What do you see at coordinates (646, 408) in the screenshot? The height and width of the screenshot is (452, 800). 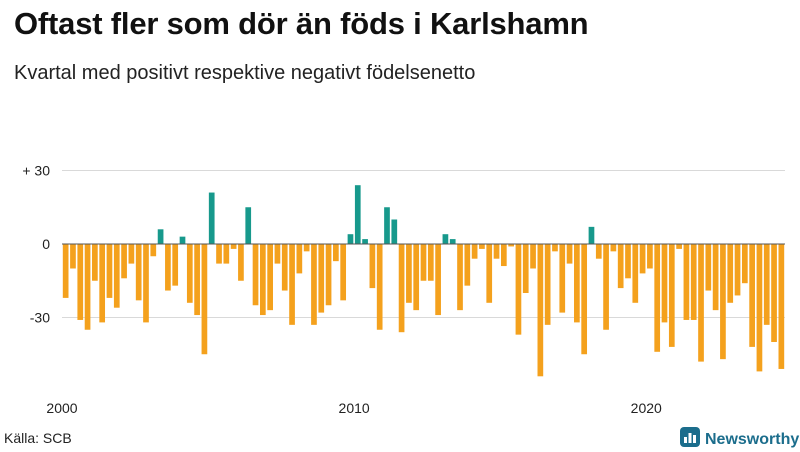 I see `x-tick-label: 2020` at bounding box center [646, 408].